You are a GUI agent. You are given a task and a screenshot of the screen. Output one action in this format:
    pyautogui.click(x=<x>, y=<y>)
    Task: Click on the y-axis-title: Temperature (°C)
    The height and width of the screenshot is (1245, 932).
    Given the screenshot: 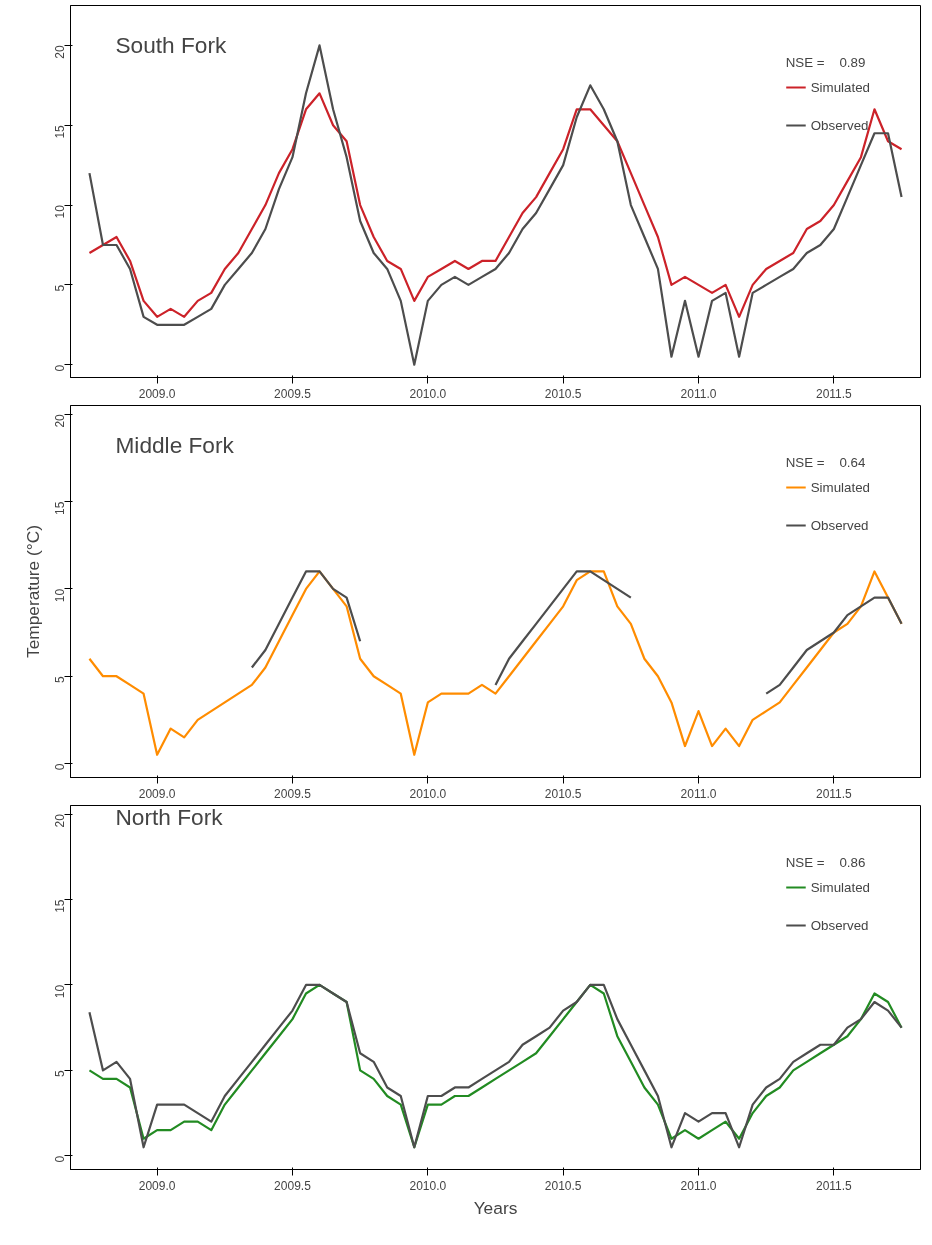 What is the action you would take?
    pyautogui.click(x=32, y=591)
    